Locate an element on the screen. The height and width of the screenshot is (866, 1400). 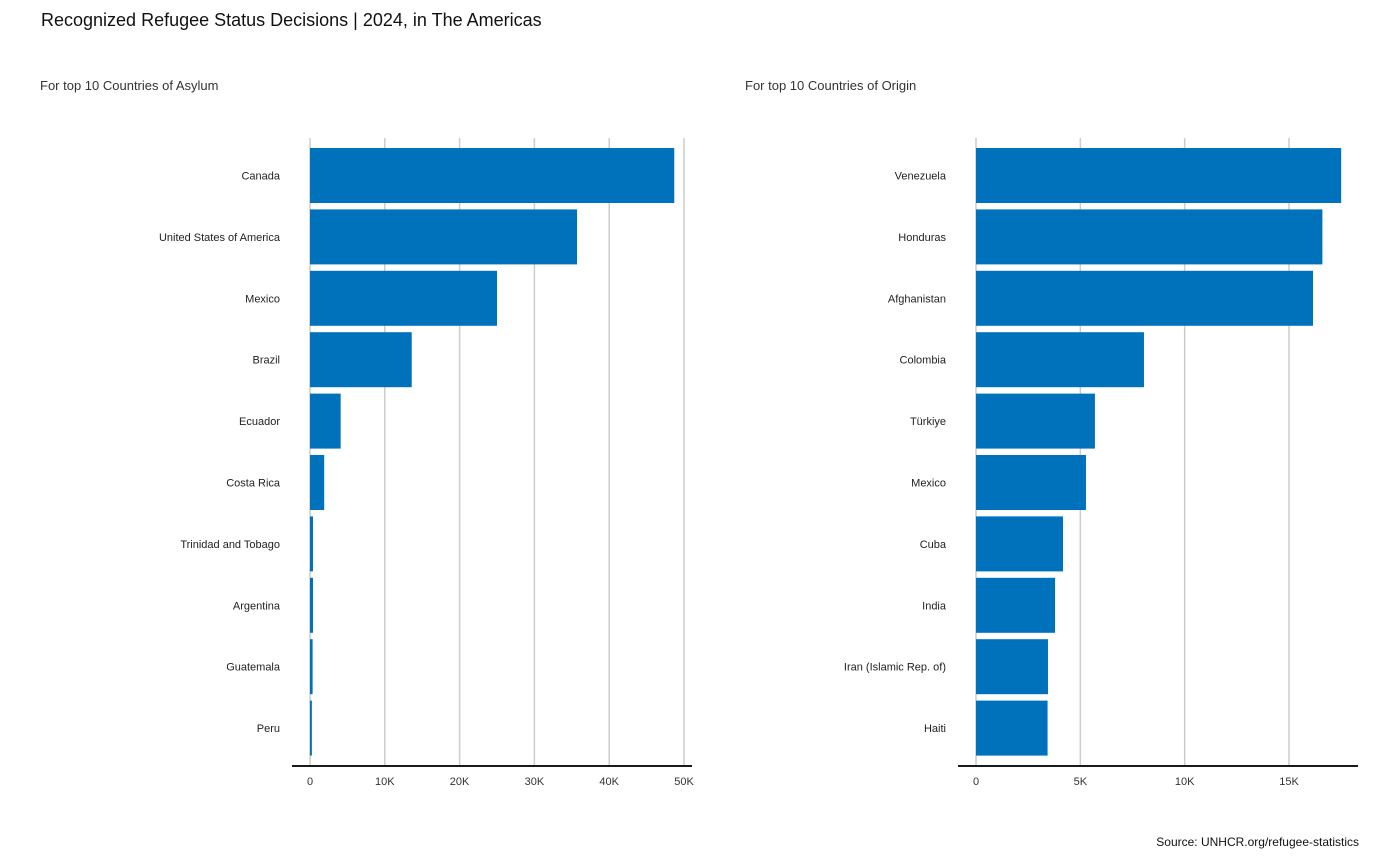
asylum-tick-label: 0 is located at coordinates (310, 782).